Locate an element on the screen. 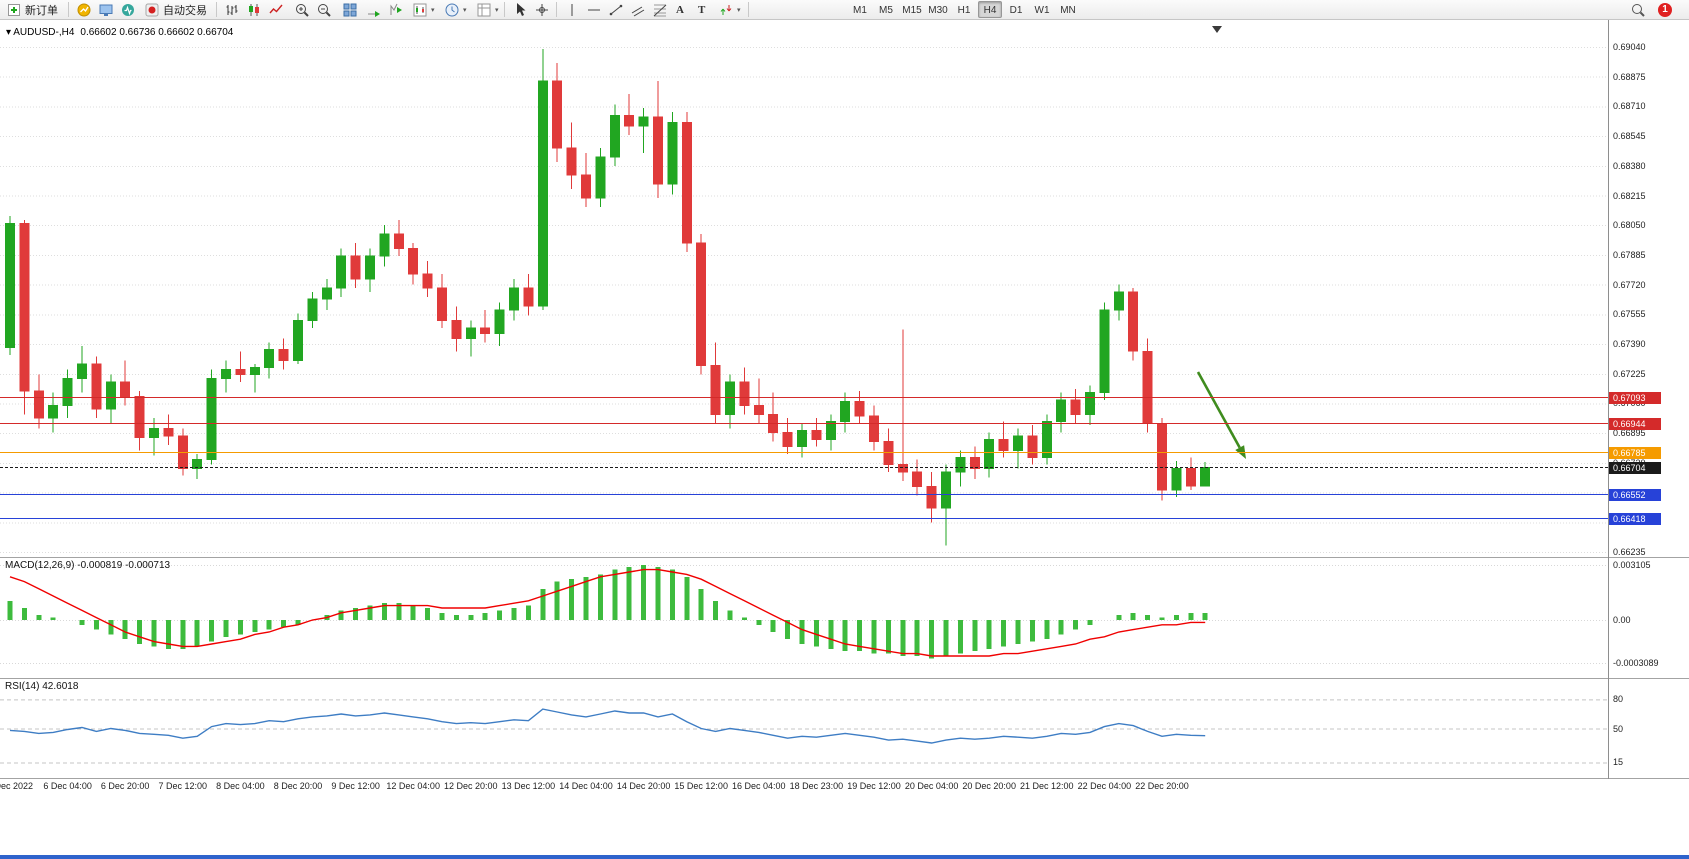 Image resolution: width=1689 pixels, height=859 pixels. price-axis-label: 0.68710 is located at coordinates (1629, 106).